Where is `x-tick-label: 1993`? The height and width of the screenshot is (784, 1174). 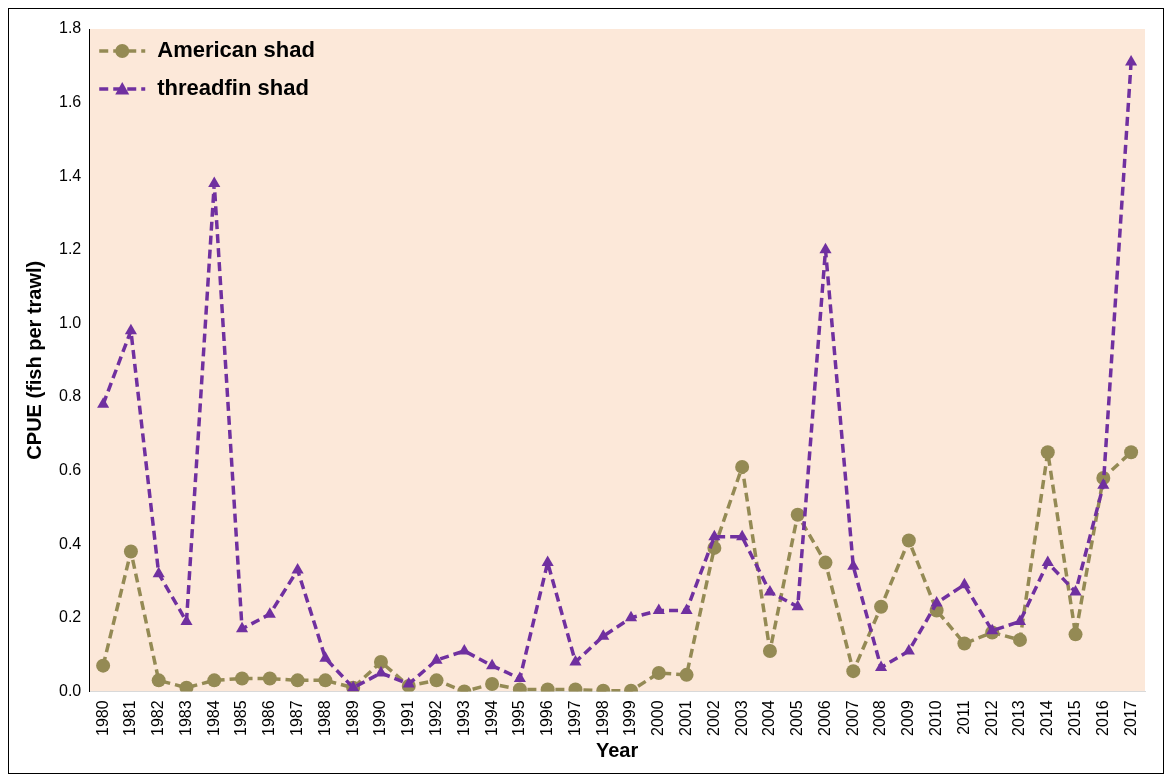 x-tick-label: 1993 is located at coordinates (463, 718).